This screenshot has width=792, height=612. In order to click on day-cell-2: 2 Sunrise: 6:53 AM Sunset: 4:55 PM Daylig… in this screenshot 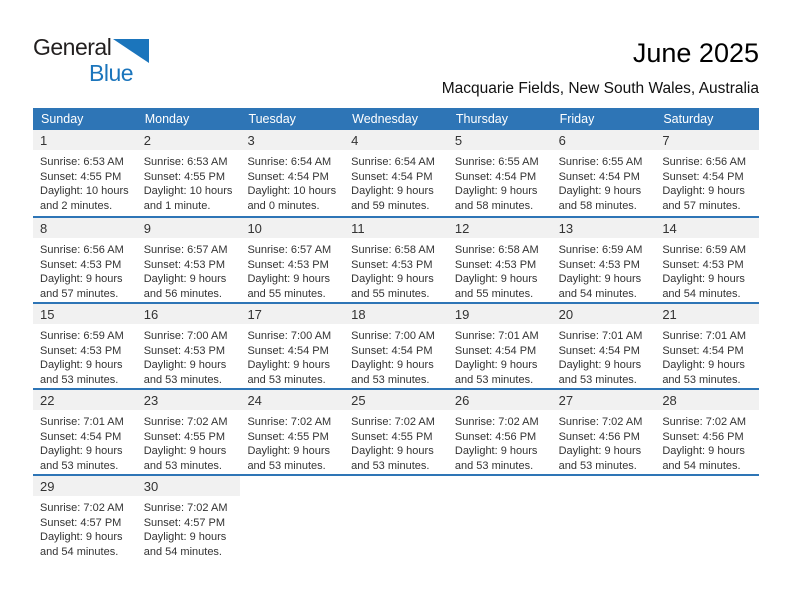, I will do `click(188, 173)`.